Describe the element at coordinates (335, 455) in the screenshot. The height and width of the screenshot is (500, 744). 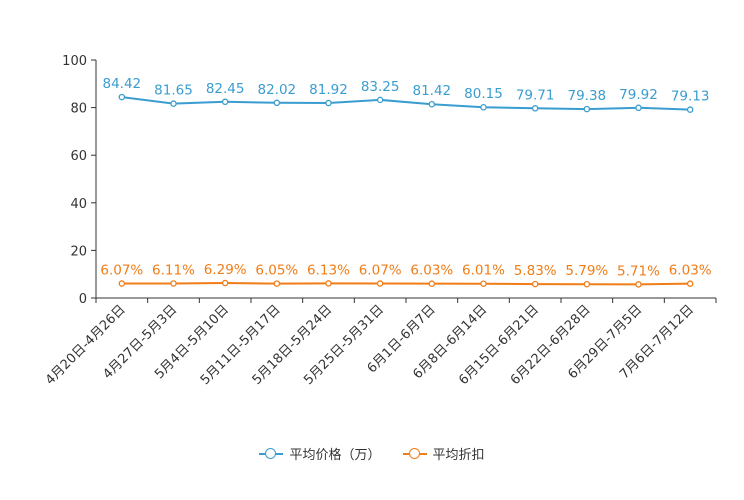
I see `legend-price-label: 平均价格（万）` at that location.